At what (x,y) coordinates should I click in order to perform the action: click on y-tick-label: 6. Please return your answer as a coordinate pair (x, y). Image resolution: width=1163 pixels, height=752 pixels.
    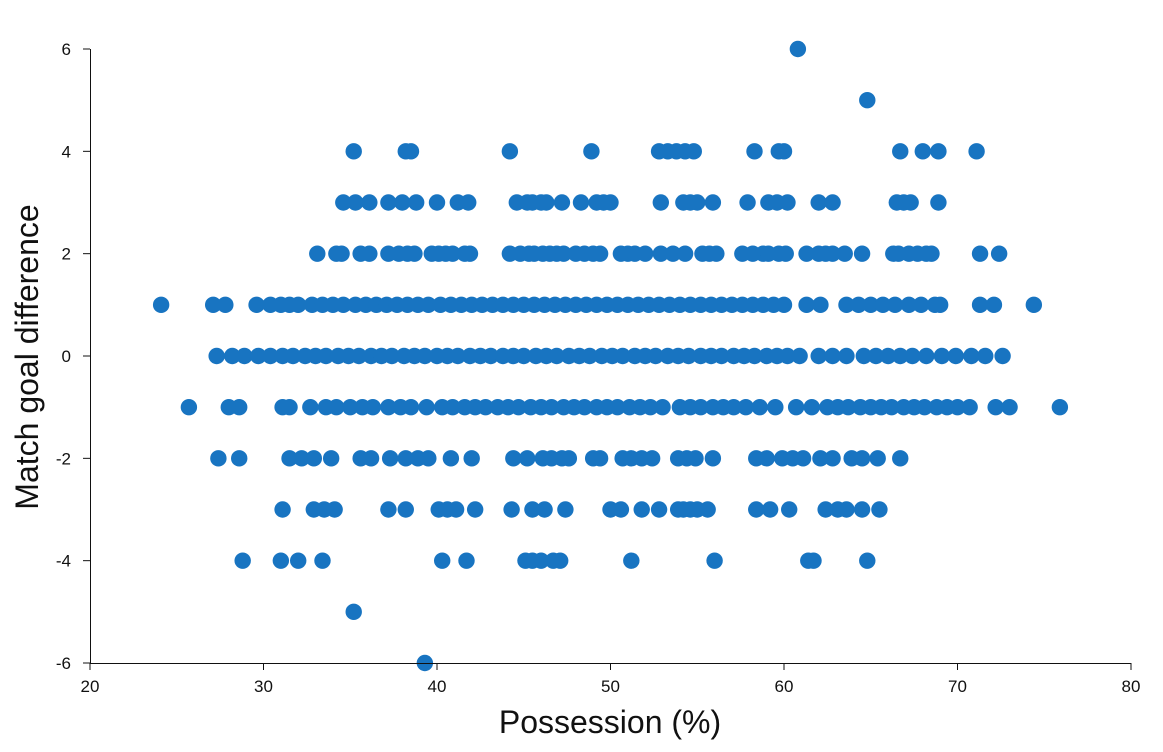
    Looking at the image, I should click on (66, 49).